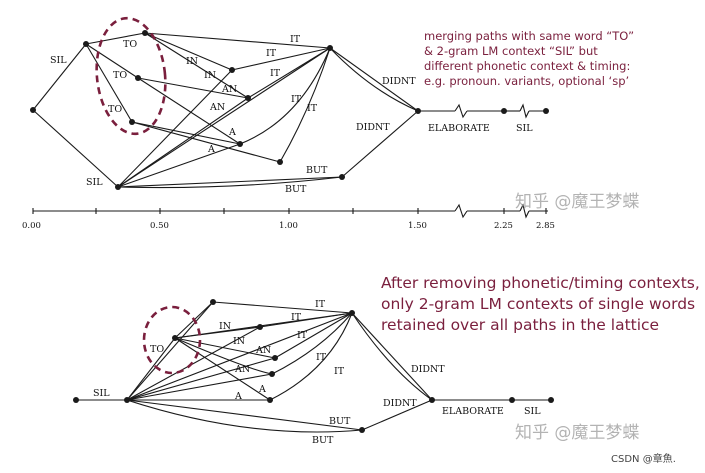  Describe the element at coordinates (540, 283) in the screenshot. I see `lower-annotation-line: After removing phonetic/timing contexts,` at that location.